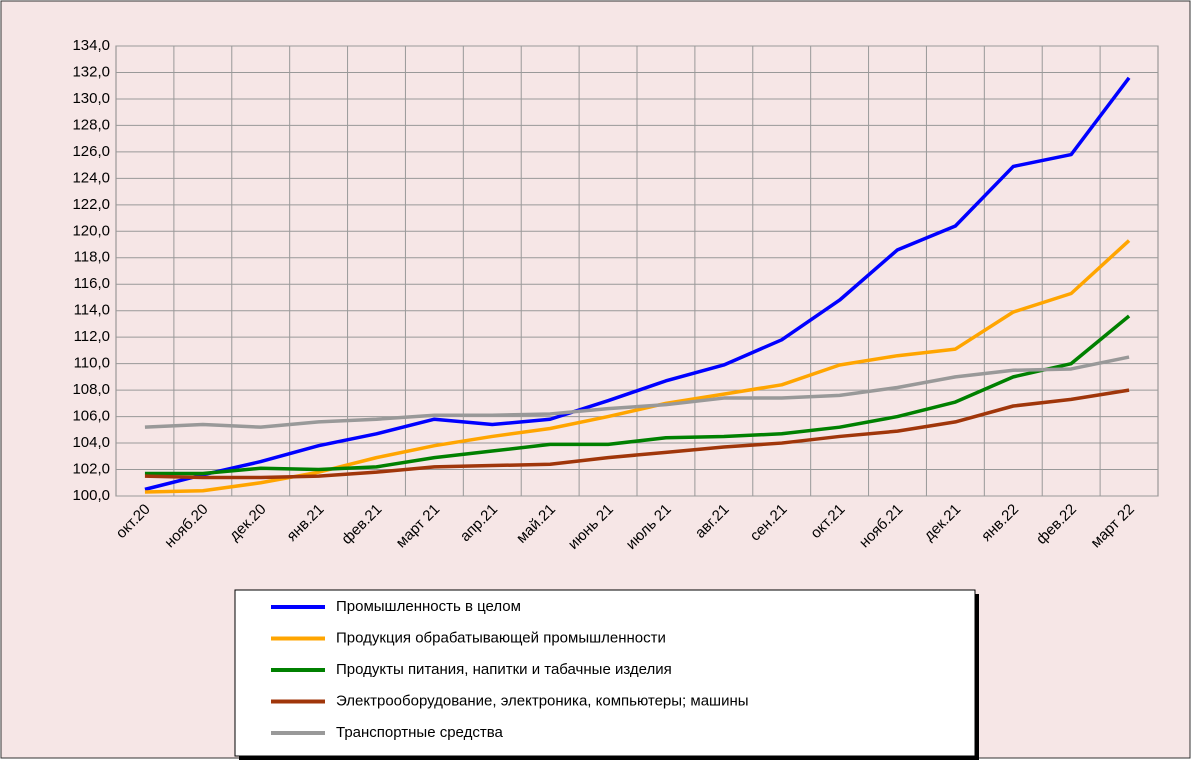 The image size is (1192, 760). Describe the element at coordinates (91, 495) in the screenshot. I see `y-tick-label: 100,0` at that location.